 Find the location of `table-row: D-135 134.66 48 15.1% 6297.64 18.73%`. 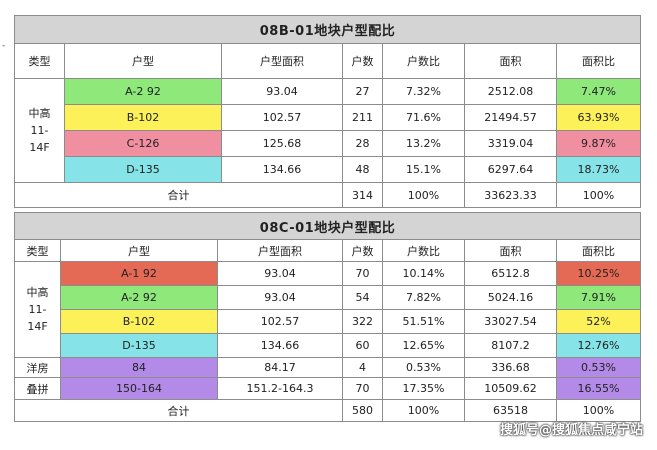

table-row: D-135 134.66 48 15.1% 6297.64 18.73% is located at coordinates (328, 169).